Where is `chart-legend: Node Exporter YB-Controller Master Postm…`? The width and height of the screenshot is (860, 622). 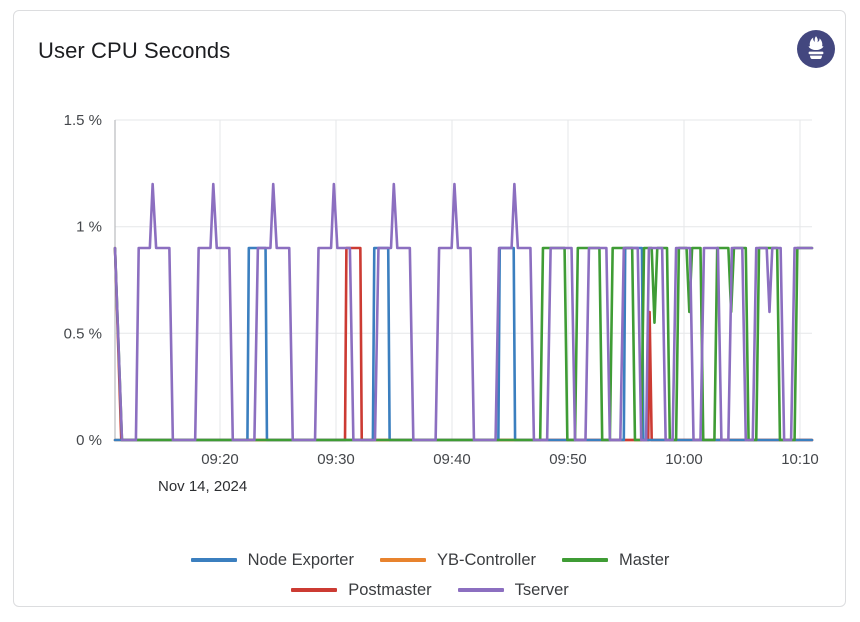
chart-legend: Node Exporter YB-Controller Master Postm… is located at coordinates (430, 575).